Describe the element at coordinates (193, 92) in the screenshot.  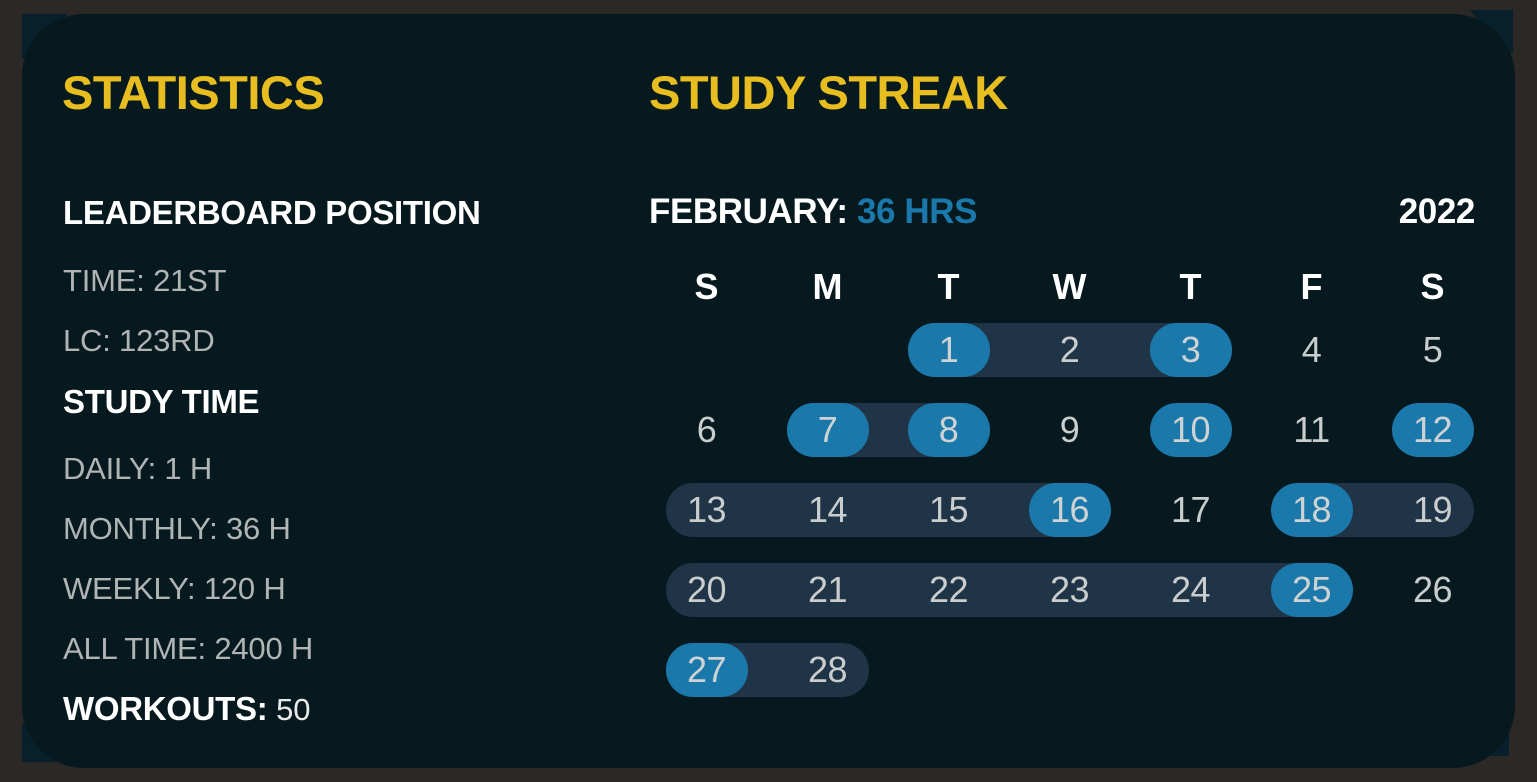
I see `statistics-title: STATISTICS` at that location.